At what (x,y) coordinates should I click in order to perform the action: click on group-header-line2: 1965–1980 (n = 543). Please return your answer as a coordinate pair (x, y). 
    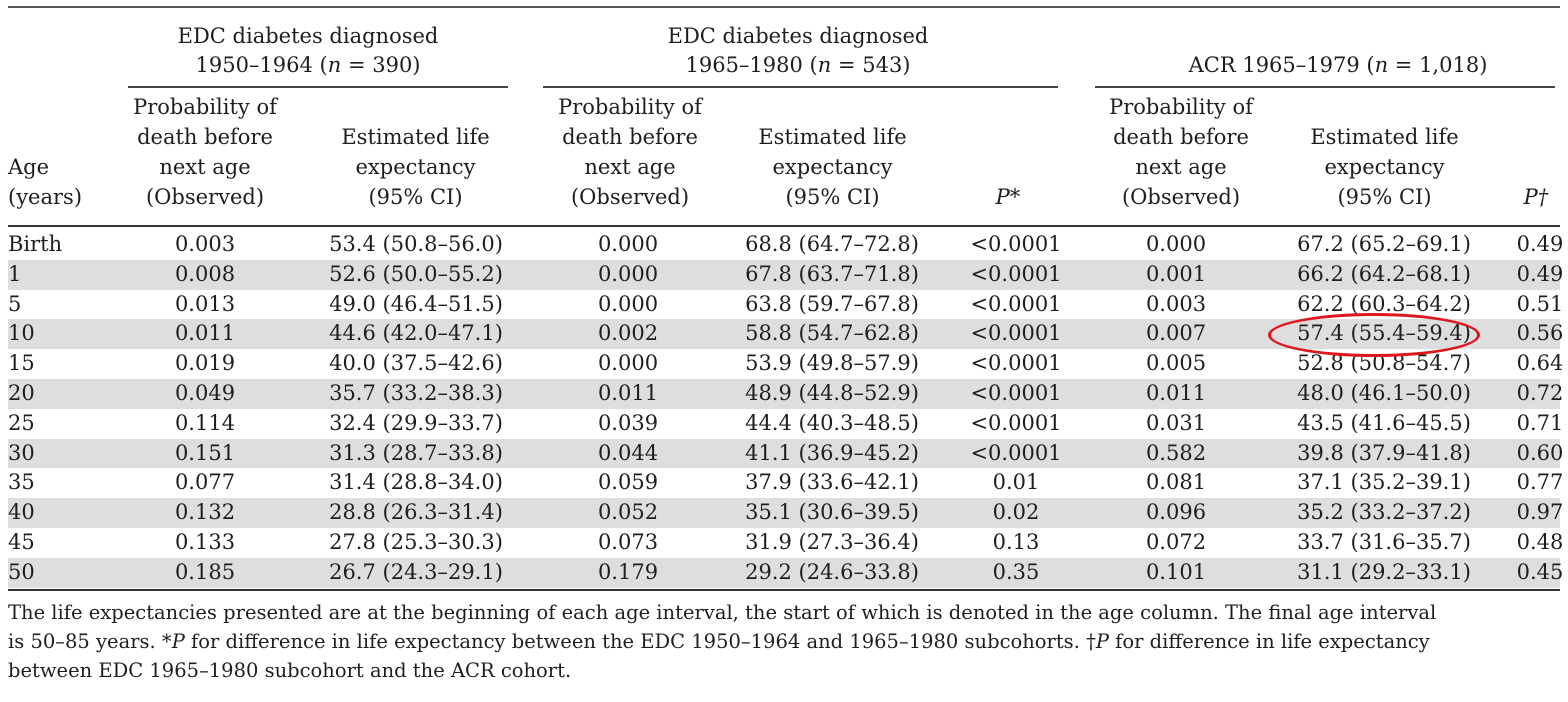
    Looking at the image, I should click on (798, 65).